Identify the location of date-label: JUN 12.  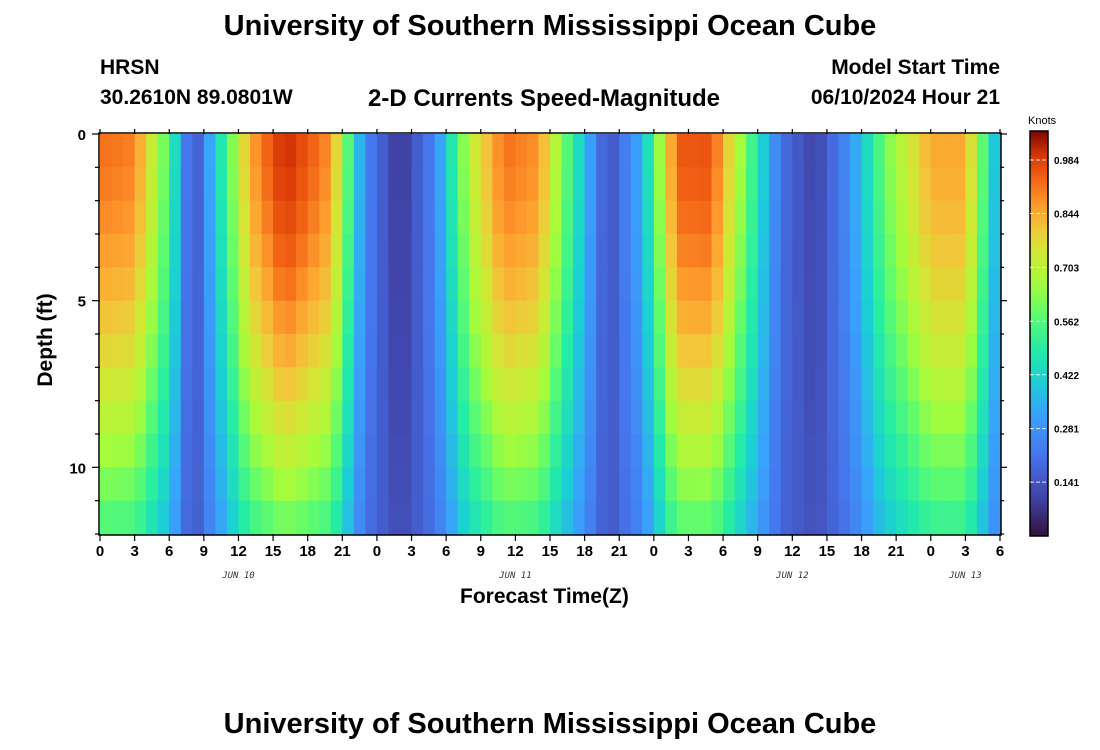
(792, 576).